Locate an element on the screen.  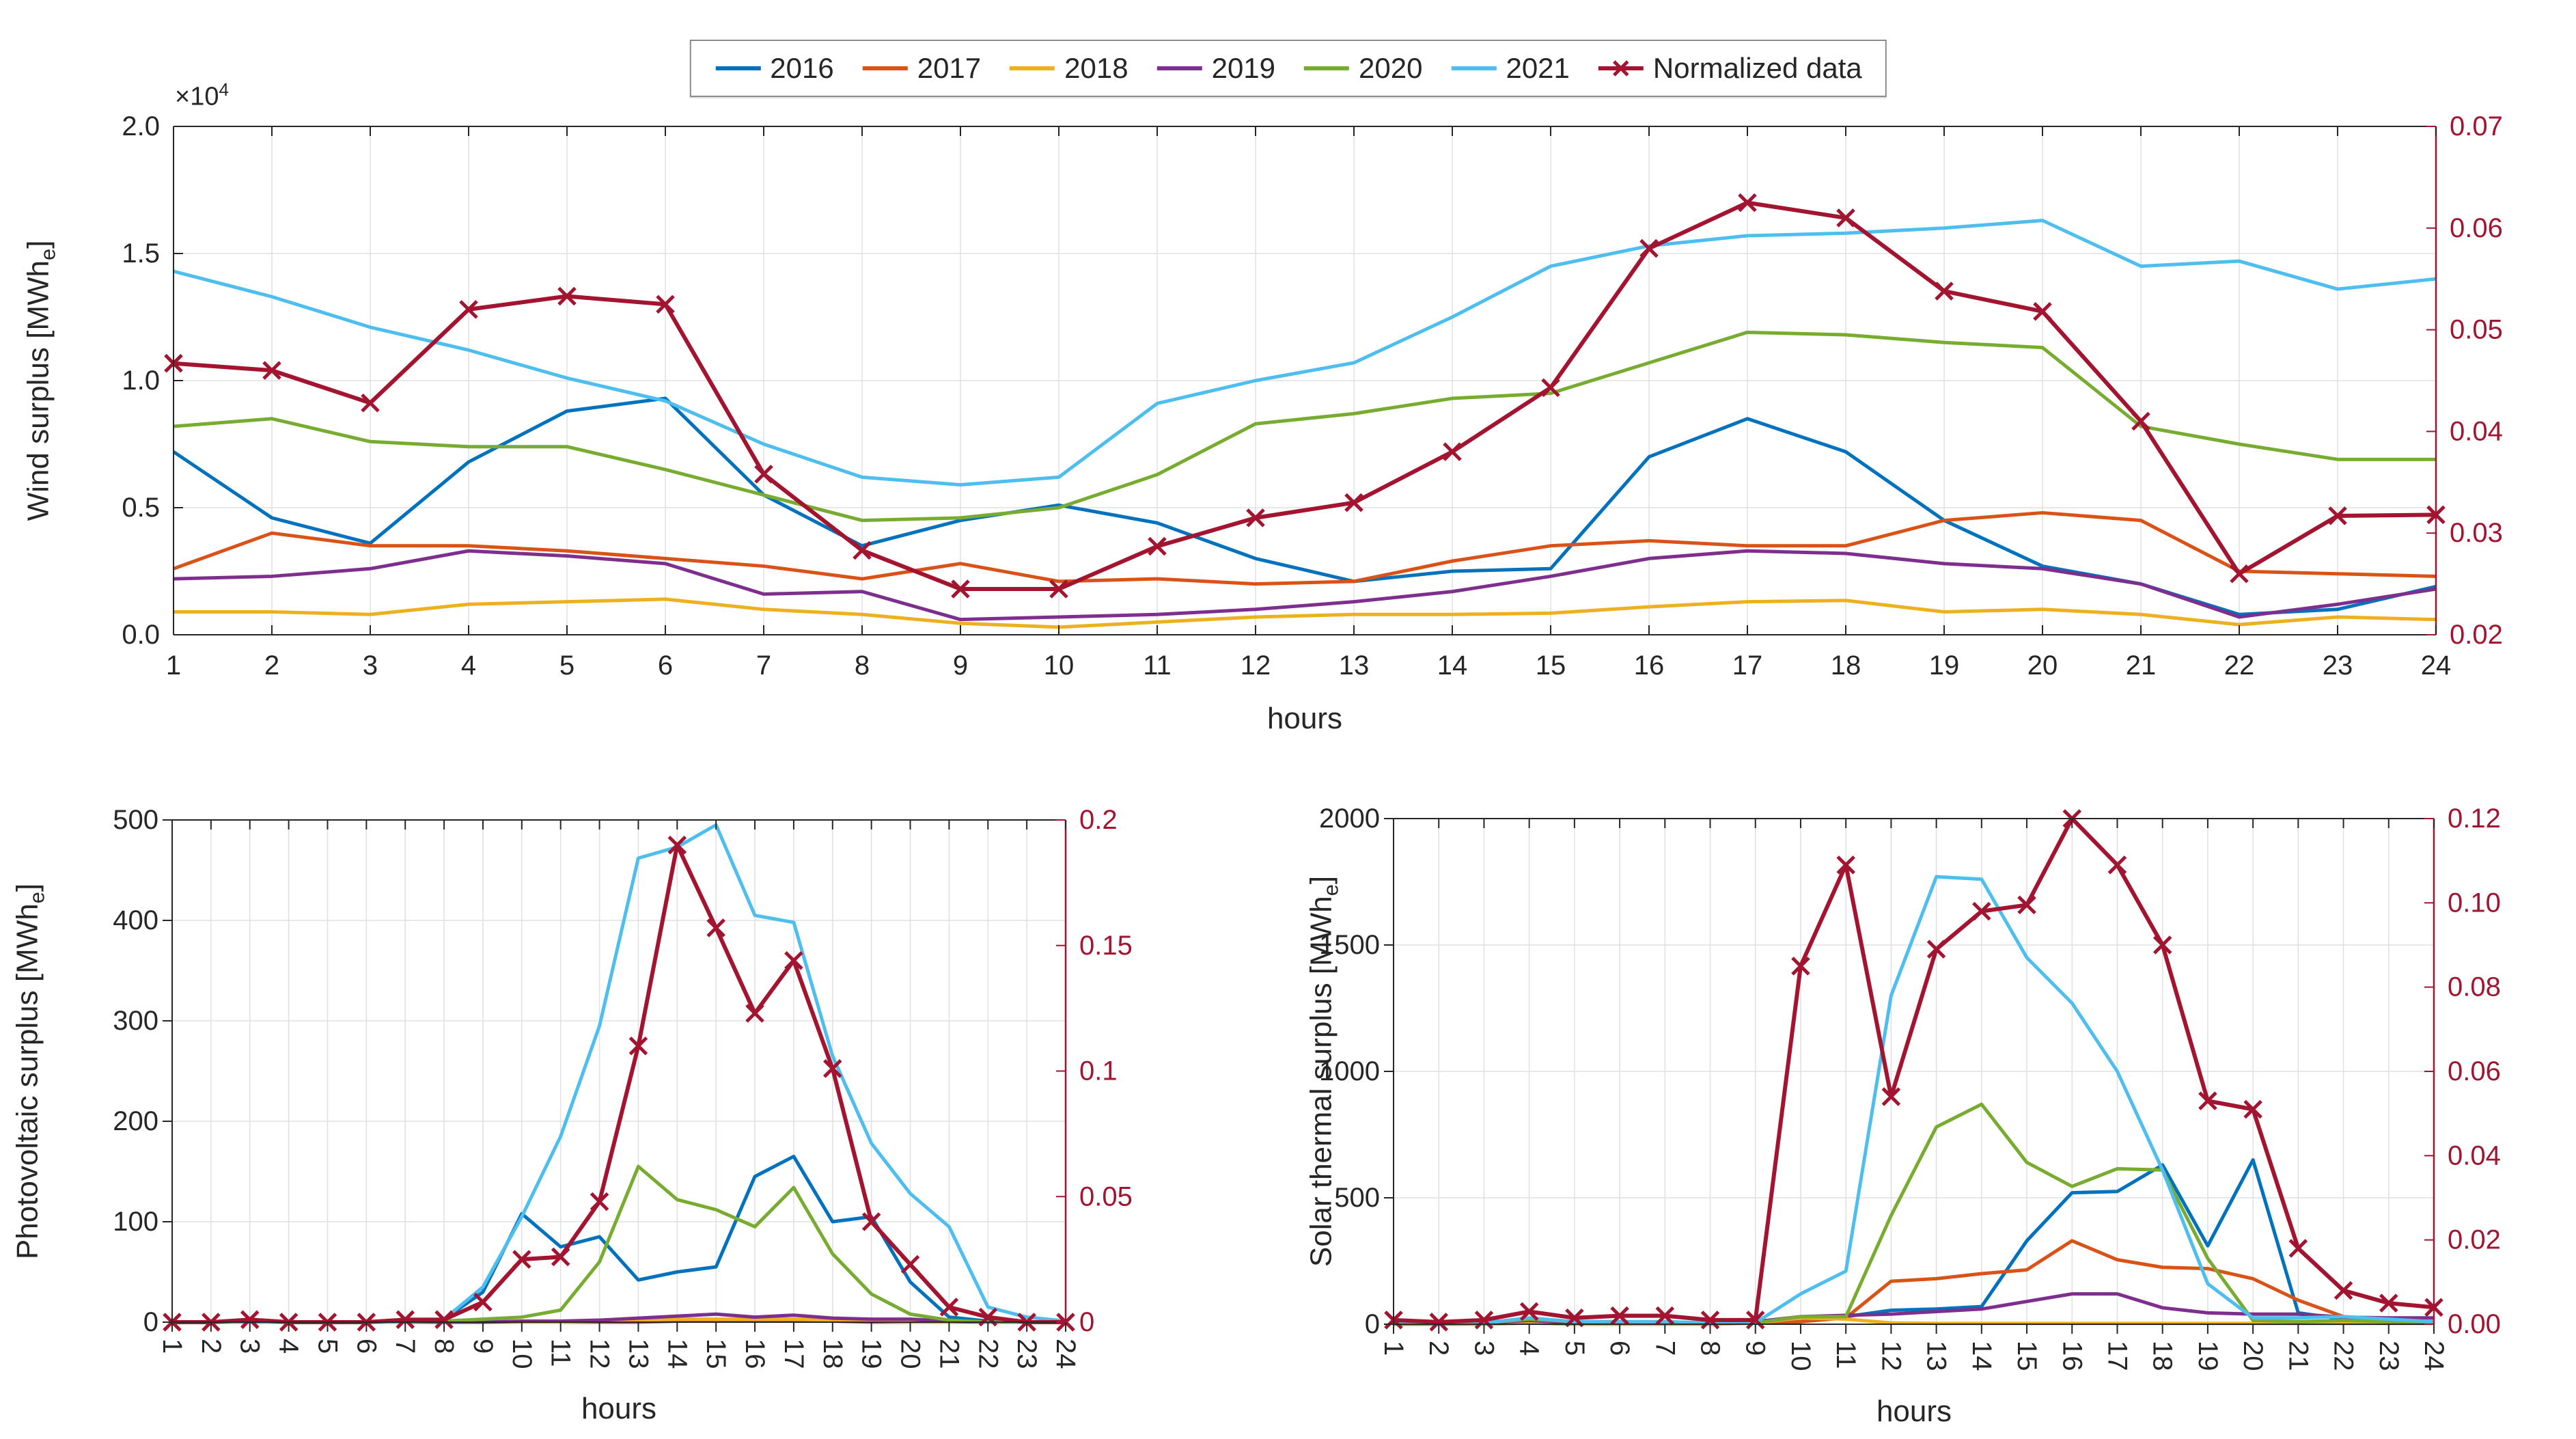
st-y-axis-label: Solar thermal surplus [MWhe] is located at coordinates (1324, 1071).